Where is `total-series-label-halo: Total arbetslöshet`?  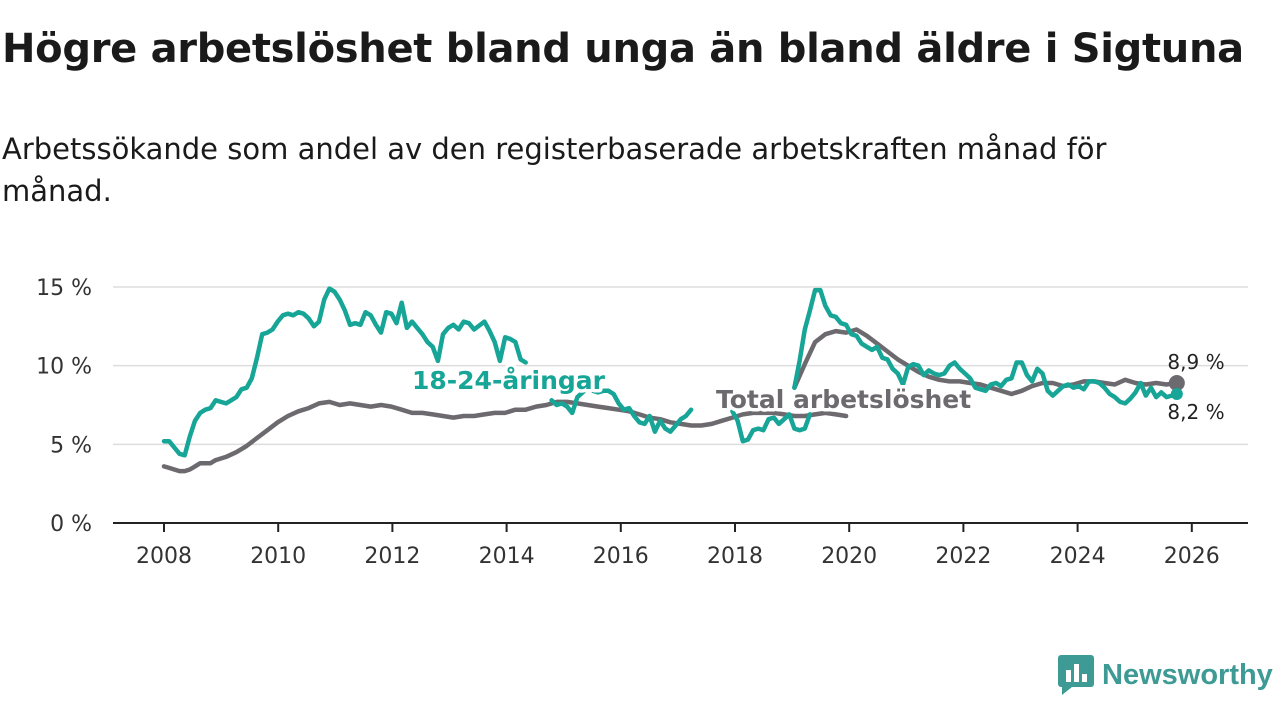 total-series-label-halo: Total arbetslöshet is located at coordinates (843, 399).